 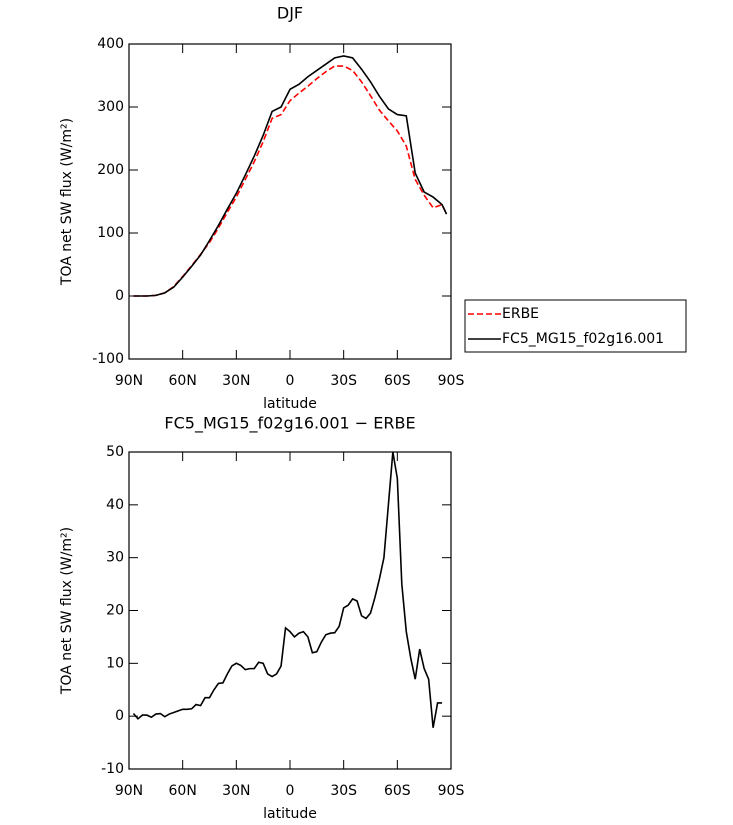 What do you see at coordinates (583, 339) in the screenshot?
I see `legend-label: FC5_MG15_f02g16.001` at bounding box center [583, 339].